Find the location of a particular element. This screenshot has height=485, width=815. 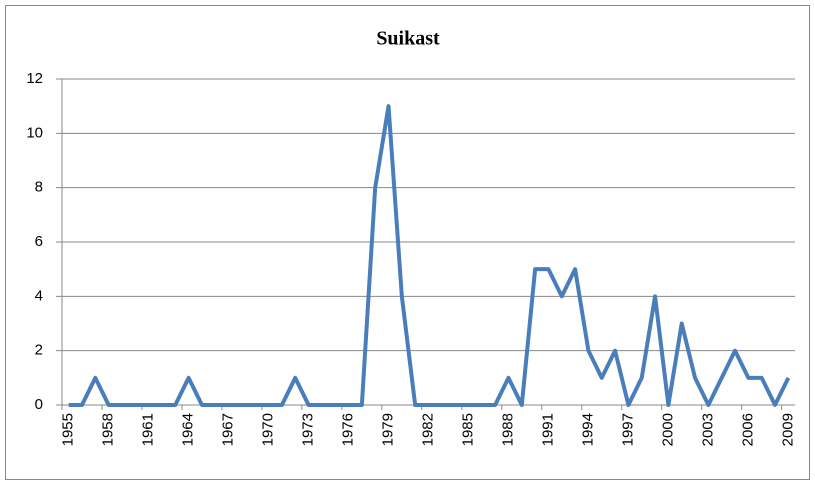

y-tick-label: 4 is located at coordinates (39, 295).